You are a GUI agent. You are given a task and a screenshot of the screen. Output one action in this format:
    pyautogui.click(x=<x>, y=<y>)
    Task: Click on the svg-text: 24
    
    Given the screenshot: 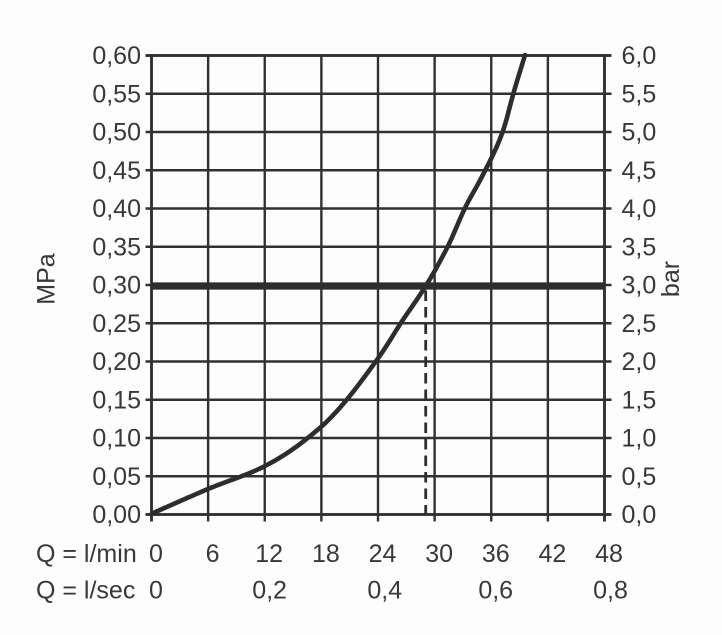 What is the action you would take?
    pyautogui.click(x=383, y=554)
    